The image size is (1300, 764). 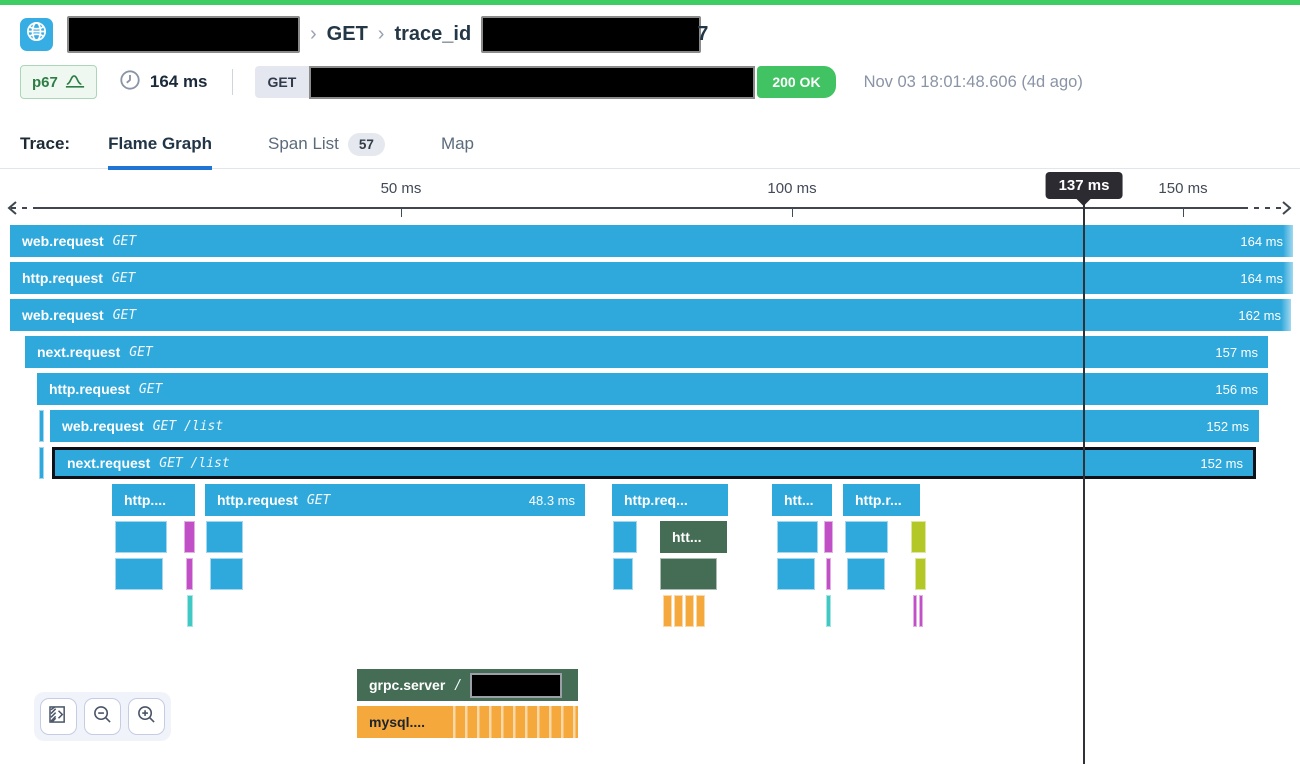 I want to click on request-timestamp: Nov 03 18:01:48.606 (4d ago), so click(x=973, y=81).